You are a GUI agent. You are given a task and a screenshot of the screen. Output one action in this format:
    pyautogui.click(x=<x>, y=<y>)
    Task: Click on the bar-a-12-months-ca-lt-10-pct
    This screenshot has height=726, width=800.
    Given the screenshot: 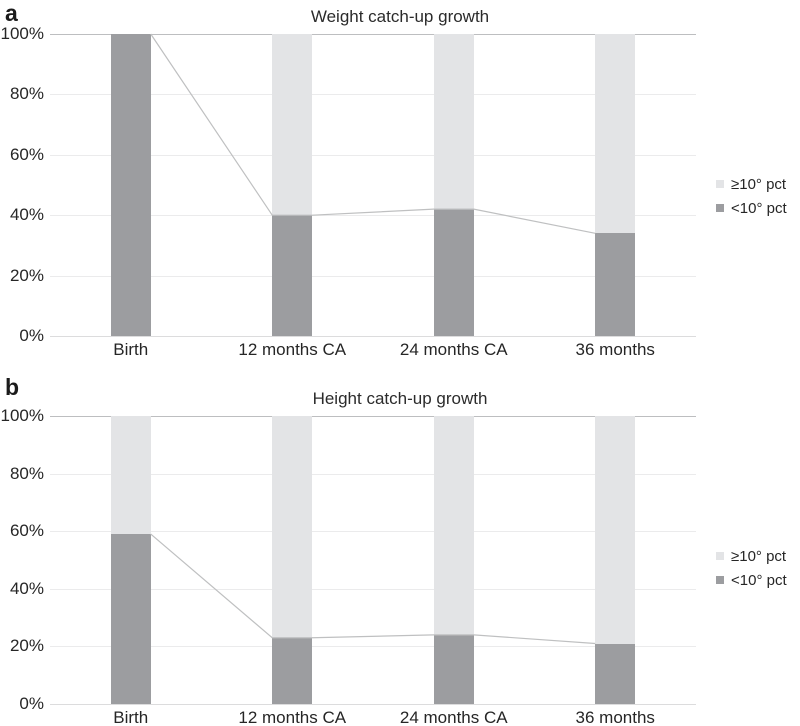 What is the action you would take?
    pyautogui.click(x=292, y=275)
    